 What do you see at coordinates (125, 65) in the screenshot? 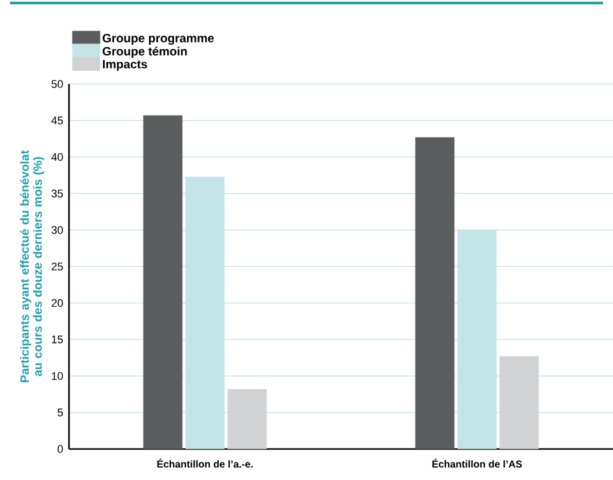
I see `legend-label: Impacts` at bounding box center [125, 65].